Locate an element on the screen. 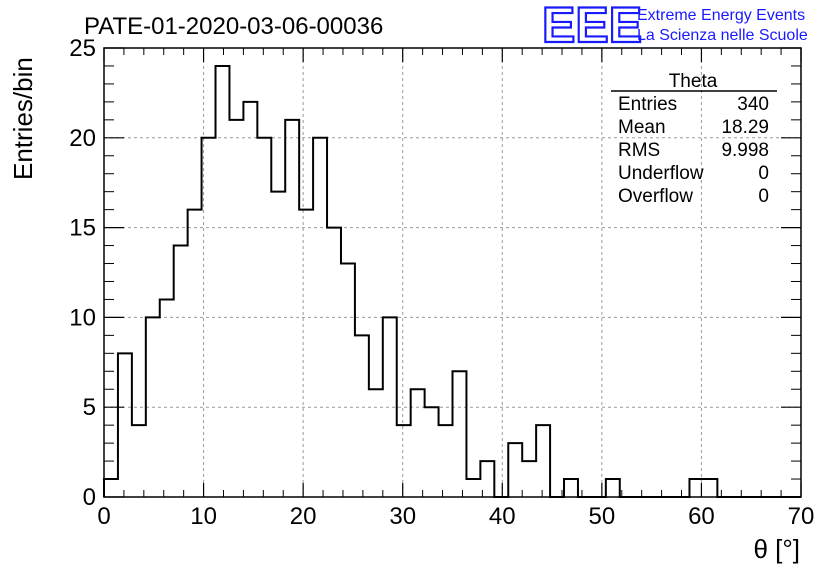 This screenshot has height=572, width=836. x-tick-label: 70 is located at coordinates (801, 516).